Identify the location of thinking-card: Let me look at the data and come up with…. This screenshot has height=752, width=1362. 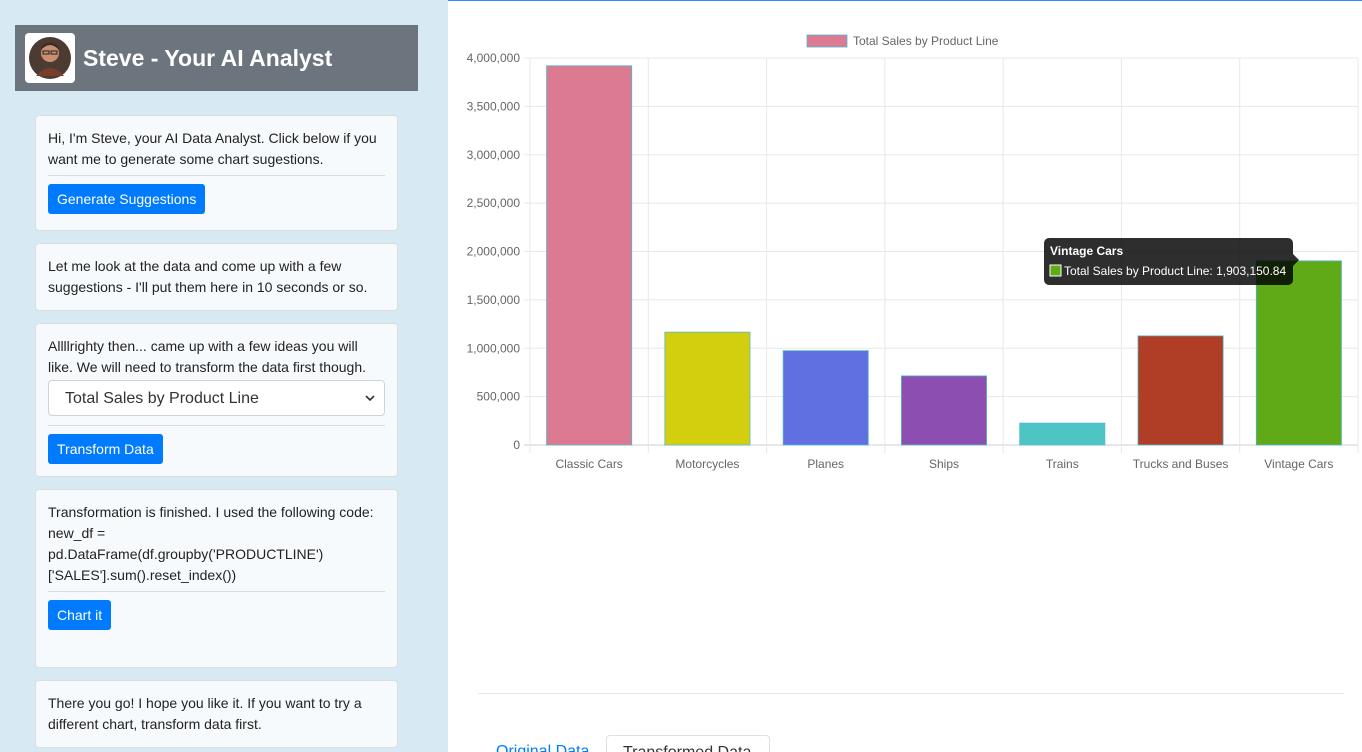
(216, 277).